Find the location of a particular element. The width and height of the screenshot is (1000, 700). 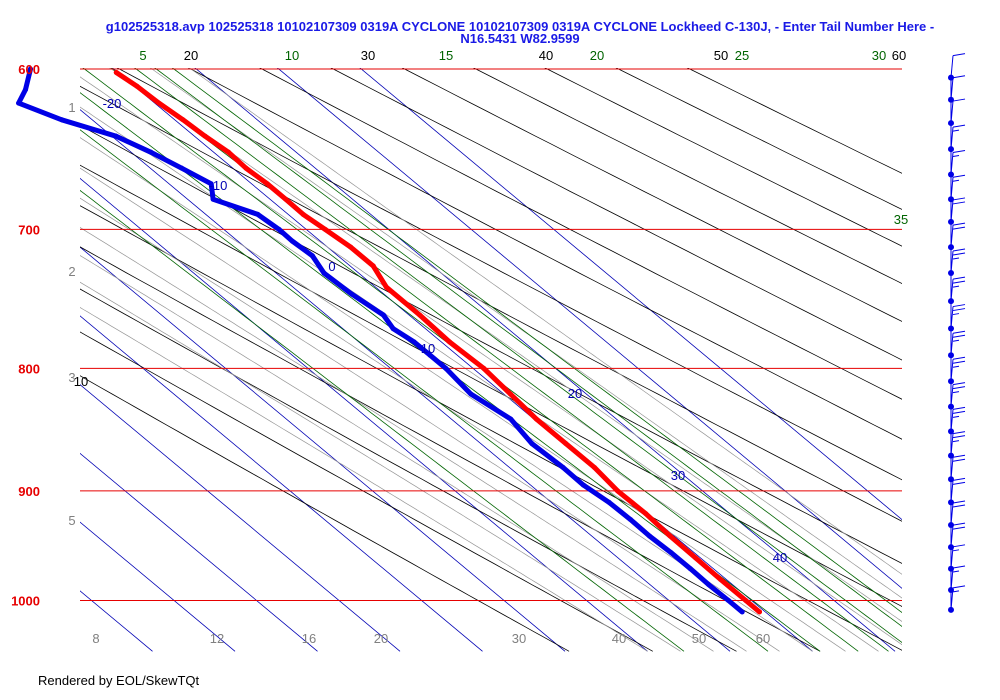

dry-adiabat-label: 60 is located at coordinates (899, 55).